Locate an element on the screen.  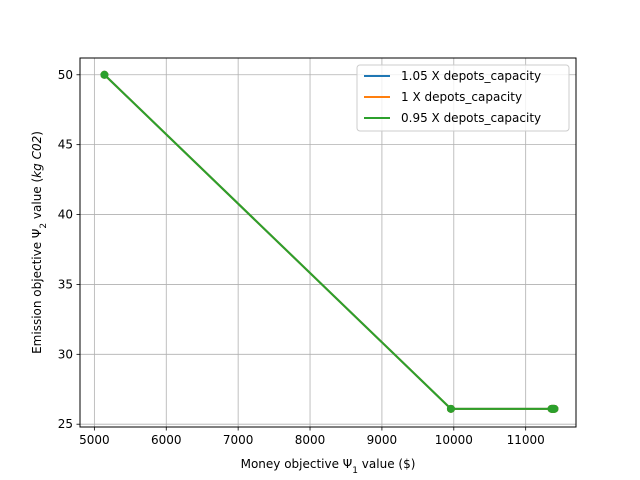
legend-label: 1 X depots_capacity is located at coordinates (461, 97).